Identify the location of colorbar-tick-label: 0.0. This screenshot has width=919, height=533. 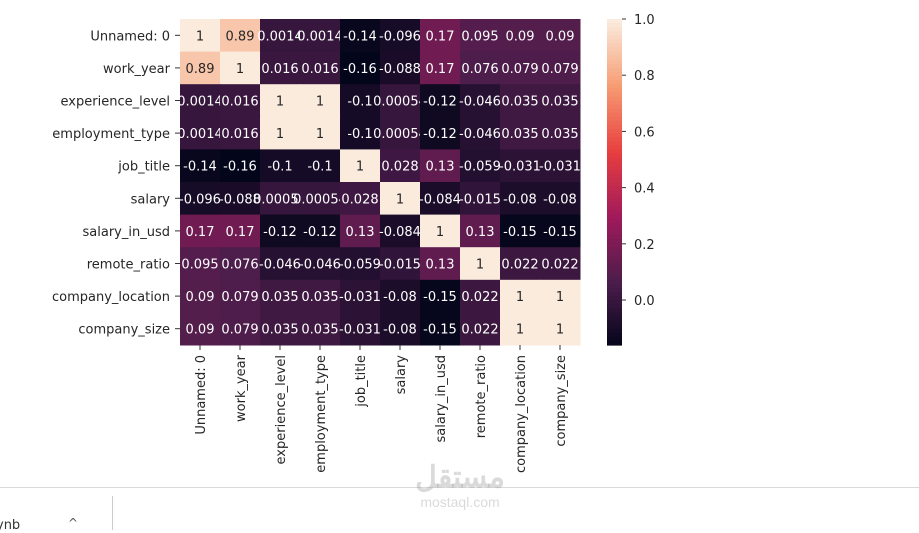
(644, 301).